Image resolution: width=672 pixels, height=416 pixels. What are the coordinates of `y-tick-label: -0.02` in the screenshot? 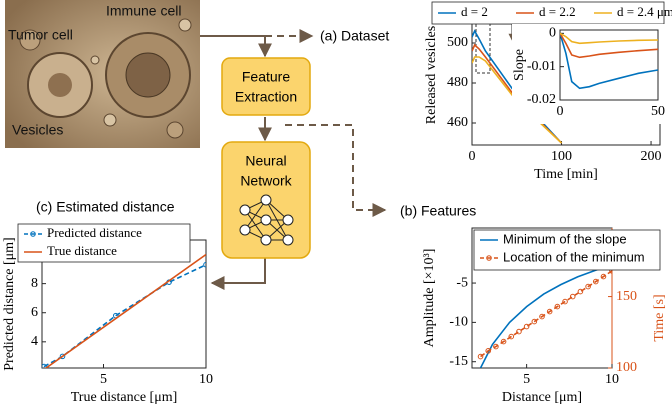 It's located at (541, 99).